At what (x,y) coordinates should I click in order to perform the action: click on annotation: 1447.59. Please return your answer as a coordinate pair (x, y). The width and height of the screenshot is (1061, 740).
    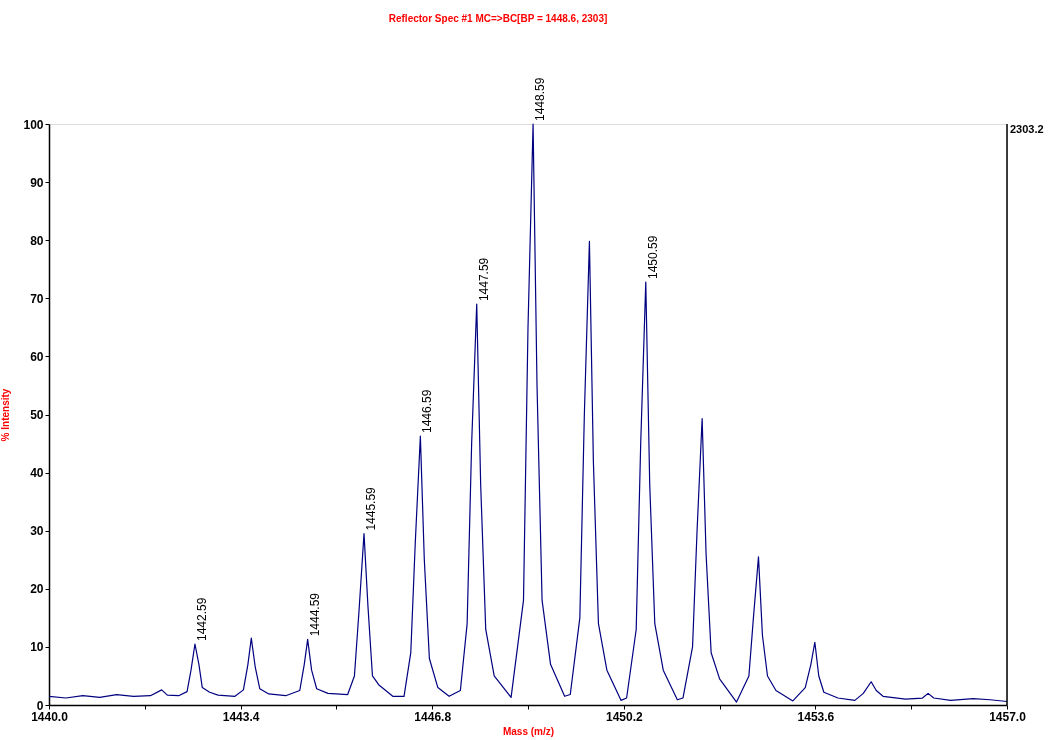
    Looking at the image, I should click on (483, 279).